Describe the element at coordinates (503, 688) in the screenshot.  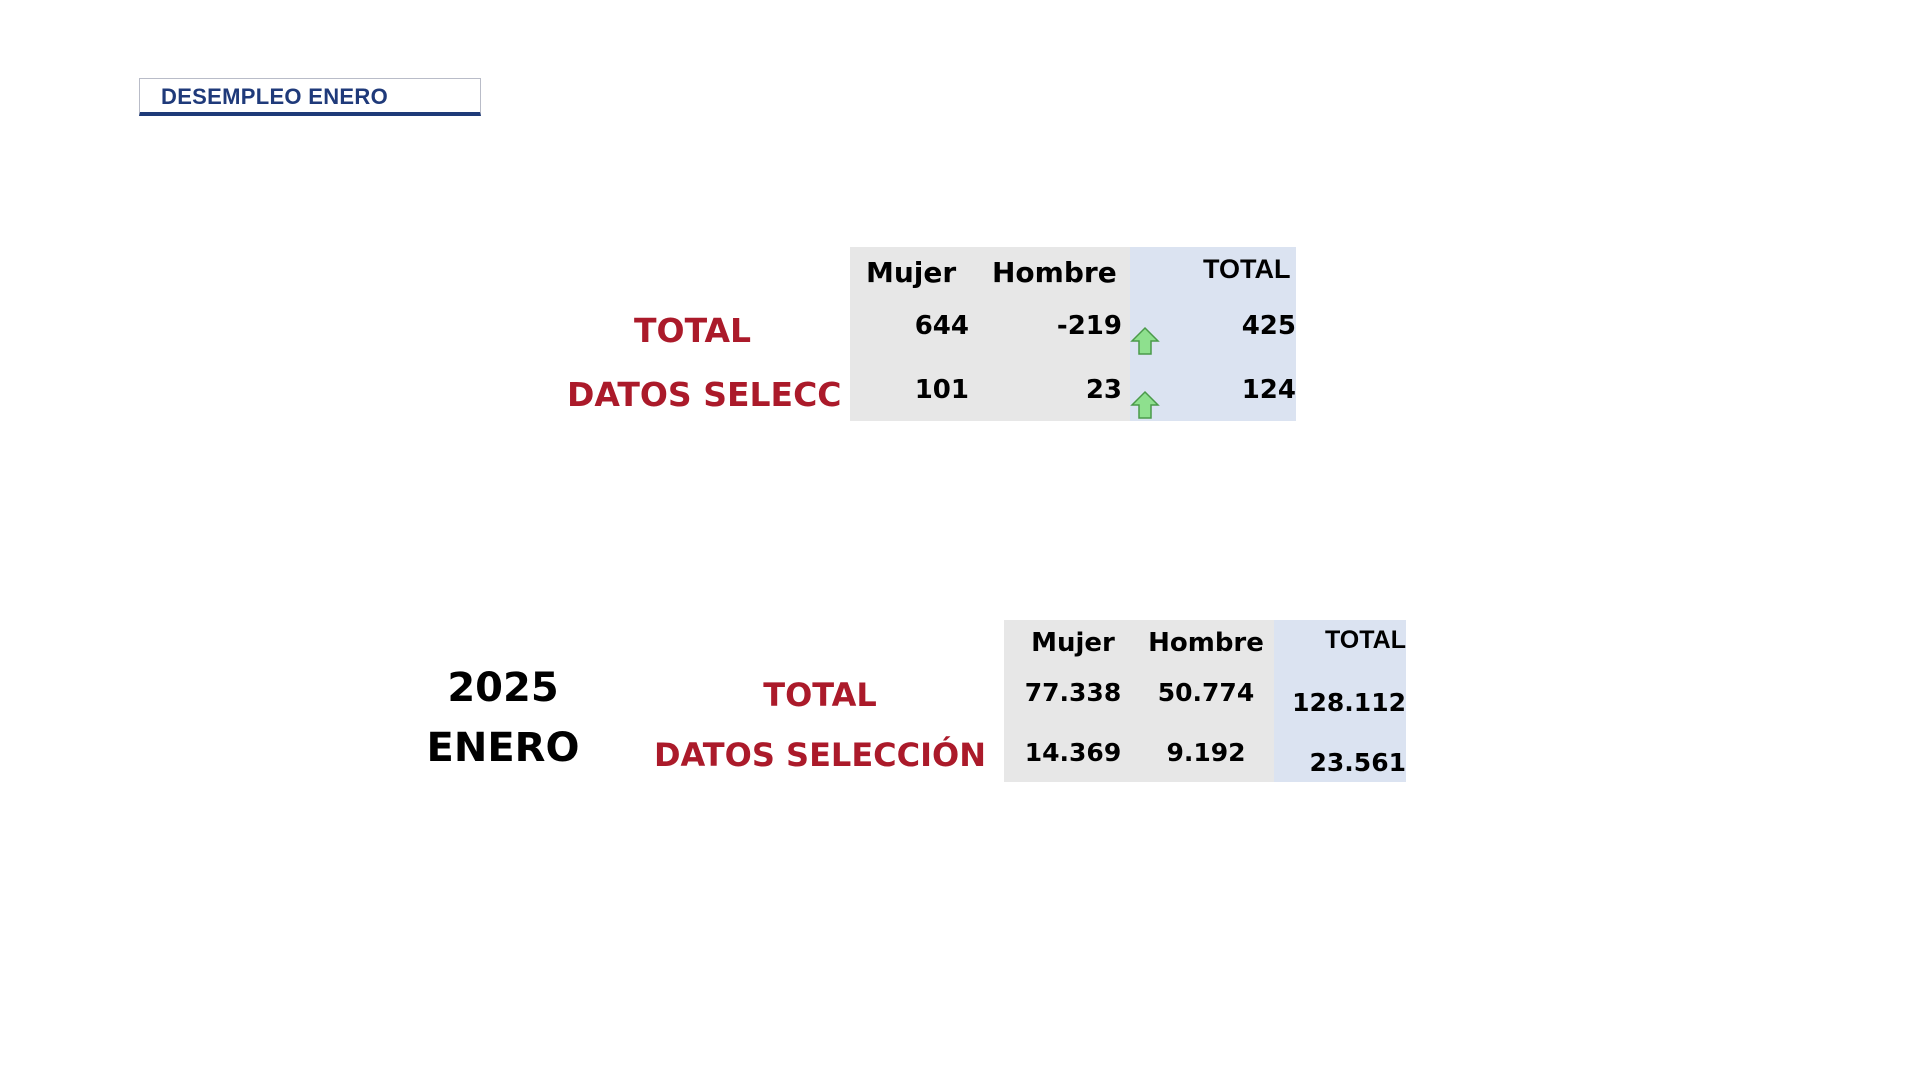
I see `period-year: 2025` at that location.